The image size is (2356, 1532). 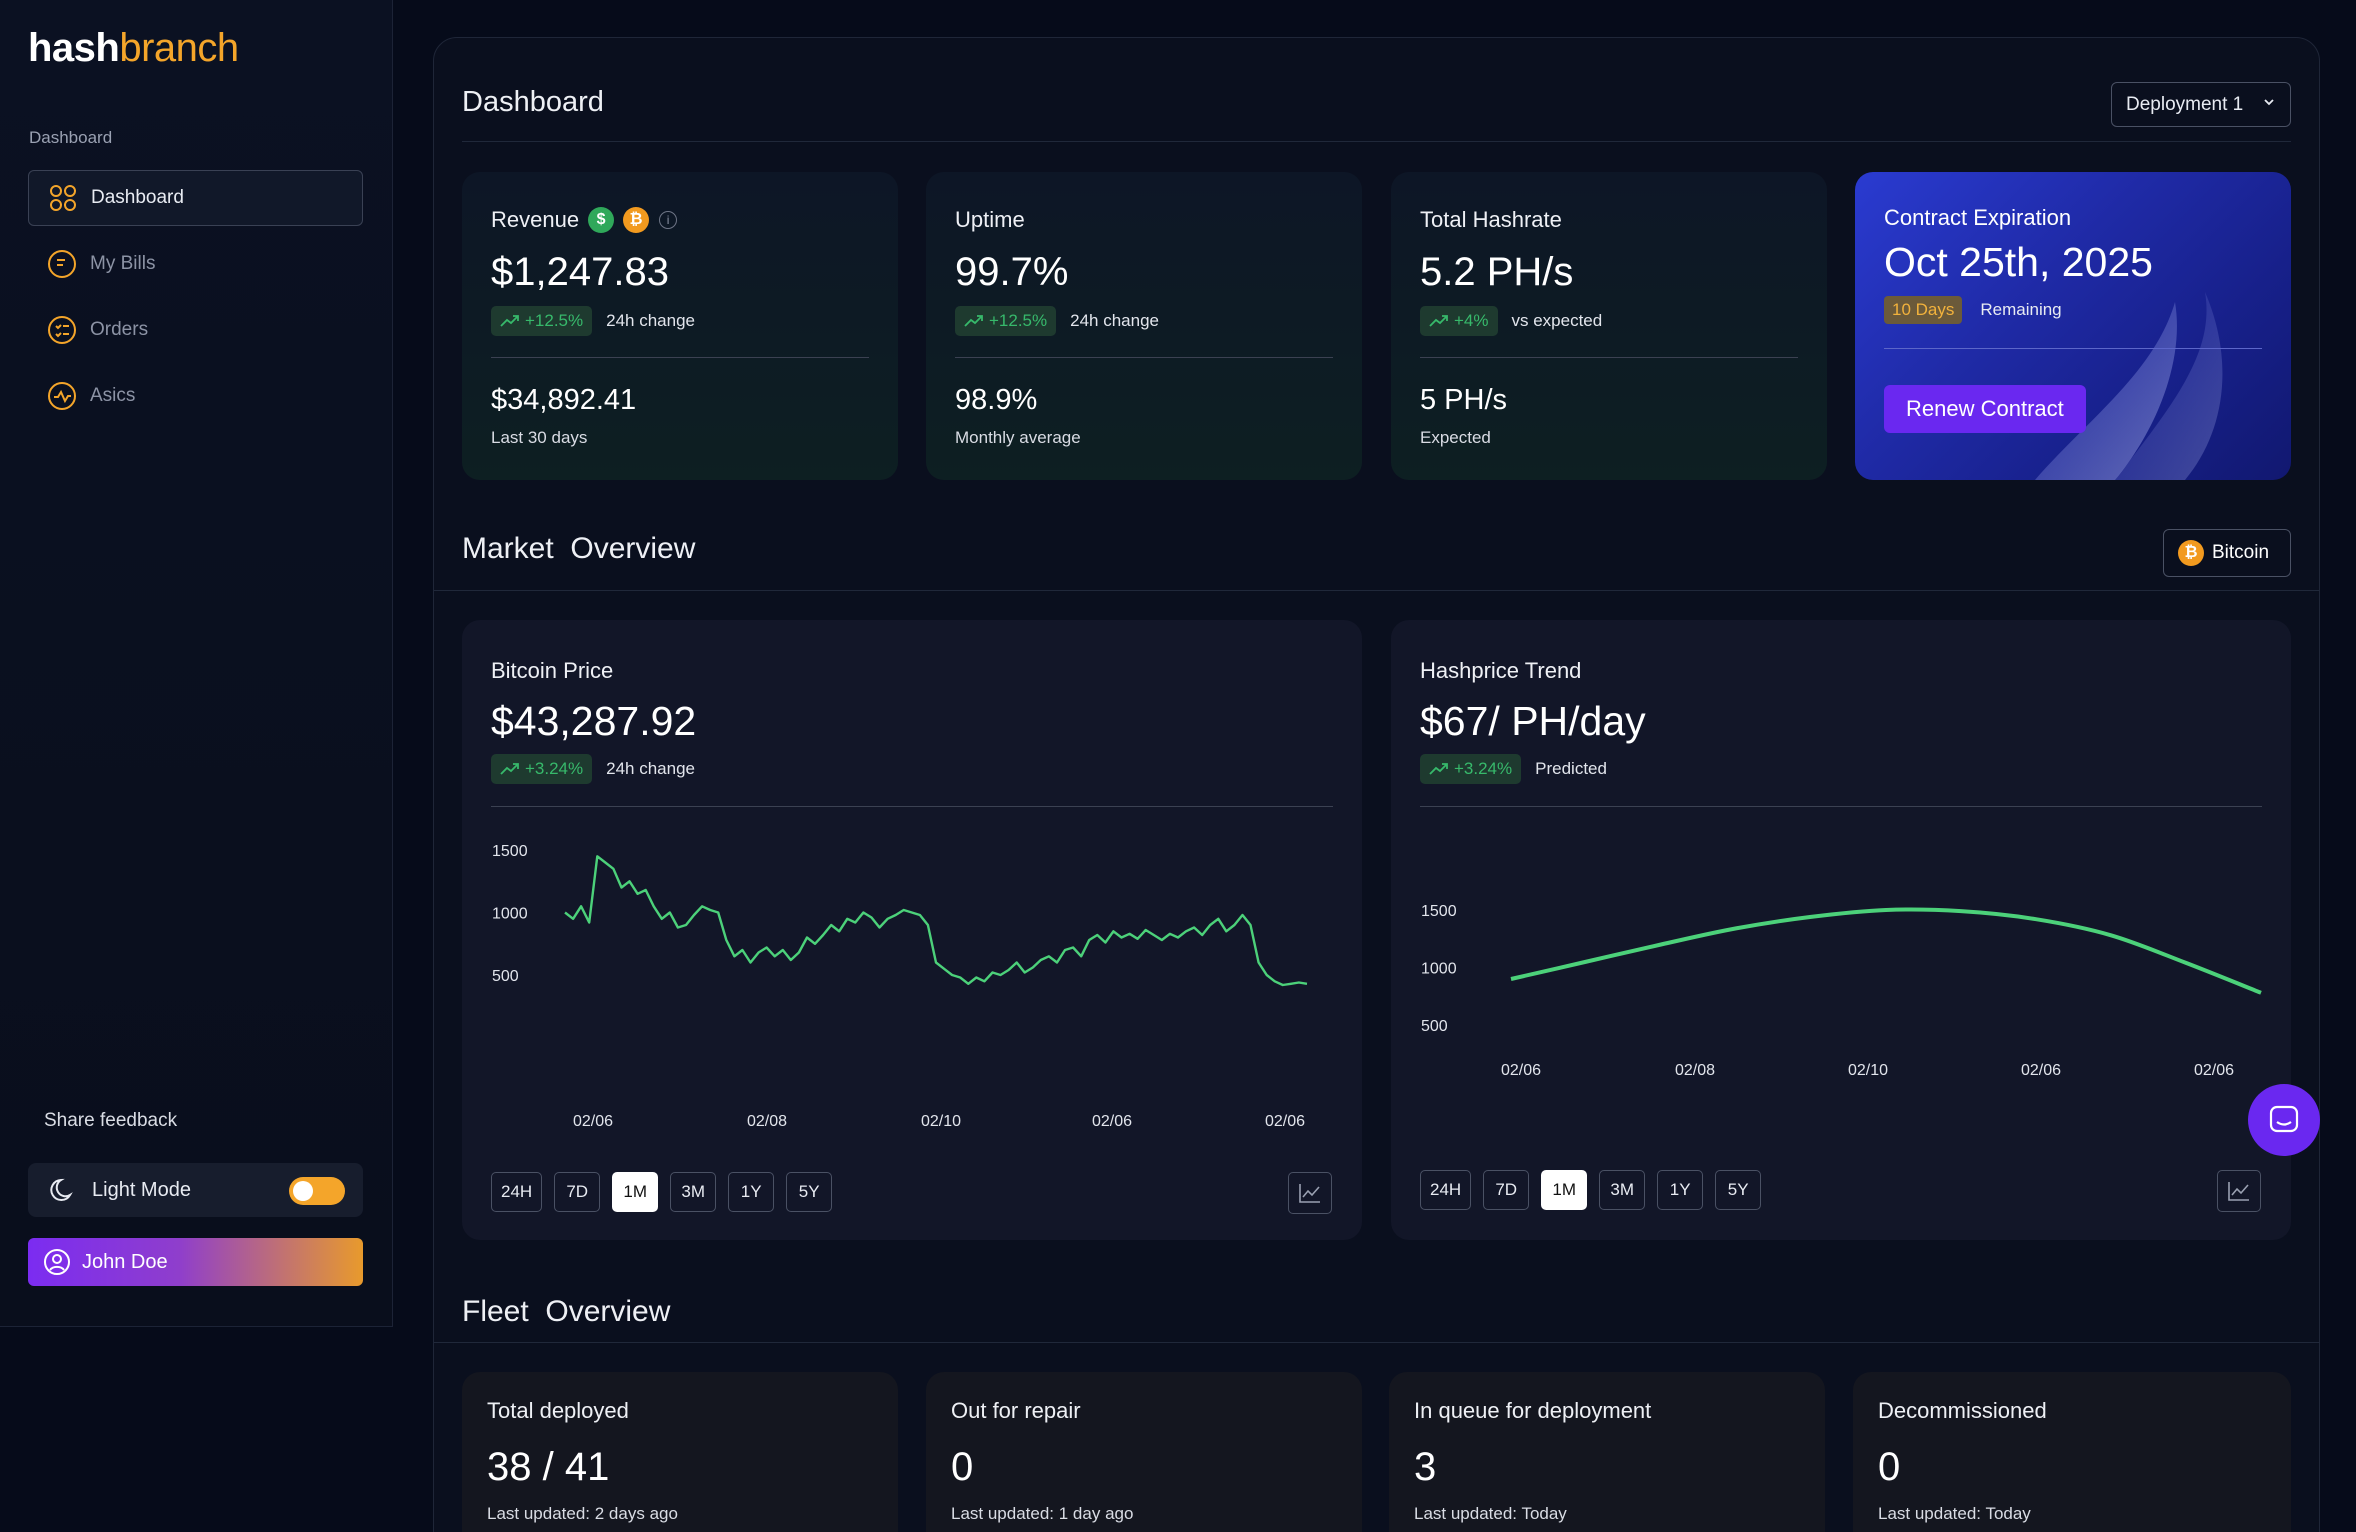 What do you see at coordinates (1455, 437) in the screenshot?
I see `hashrate-expected-note: Expected` at bounding box center [1455, 437].